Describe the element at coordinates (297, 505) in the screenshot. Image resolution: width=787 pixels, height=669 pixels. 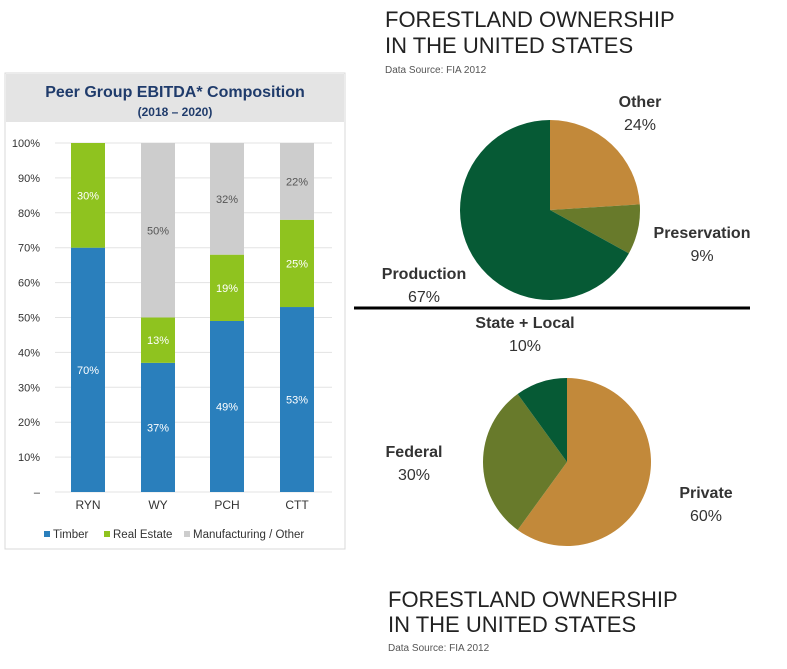
I see `x-tick-label: CTT` at that location.